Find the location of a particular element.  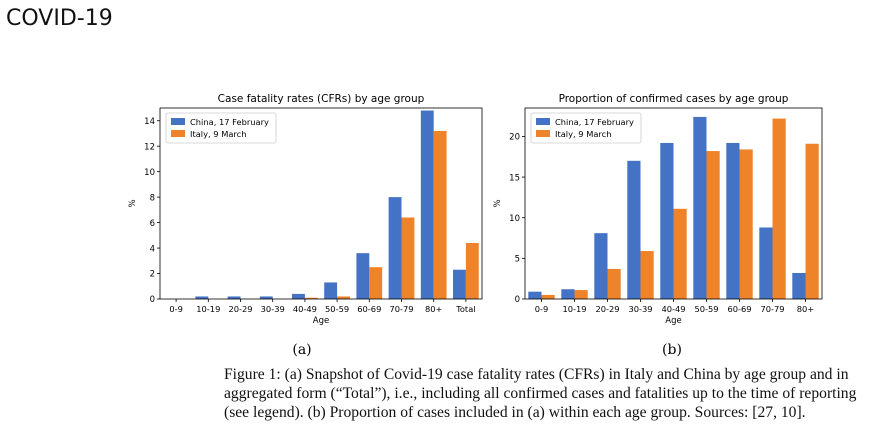

panel-label-a: (a) is located at coordinates (302, 350).